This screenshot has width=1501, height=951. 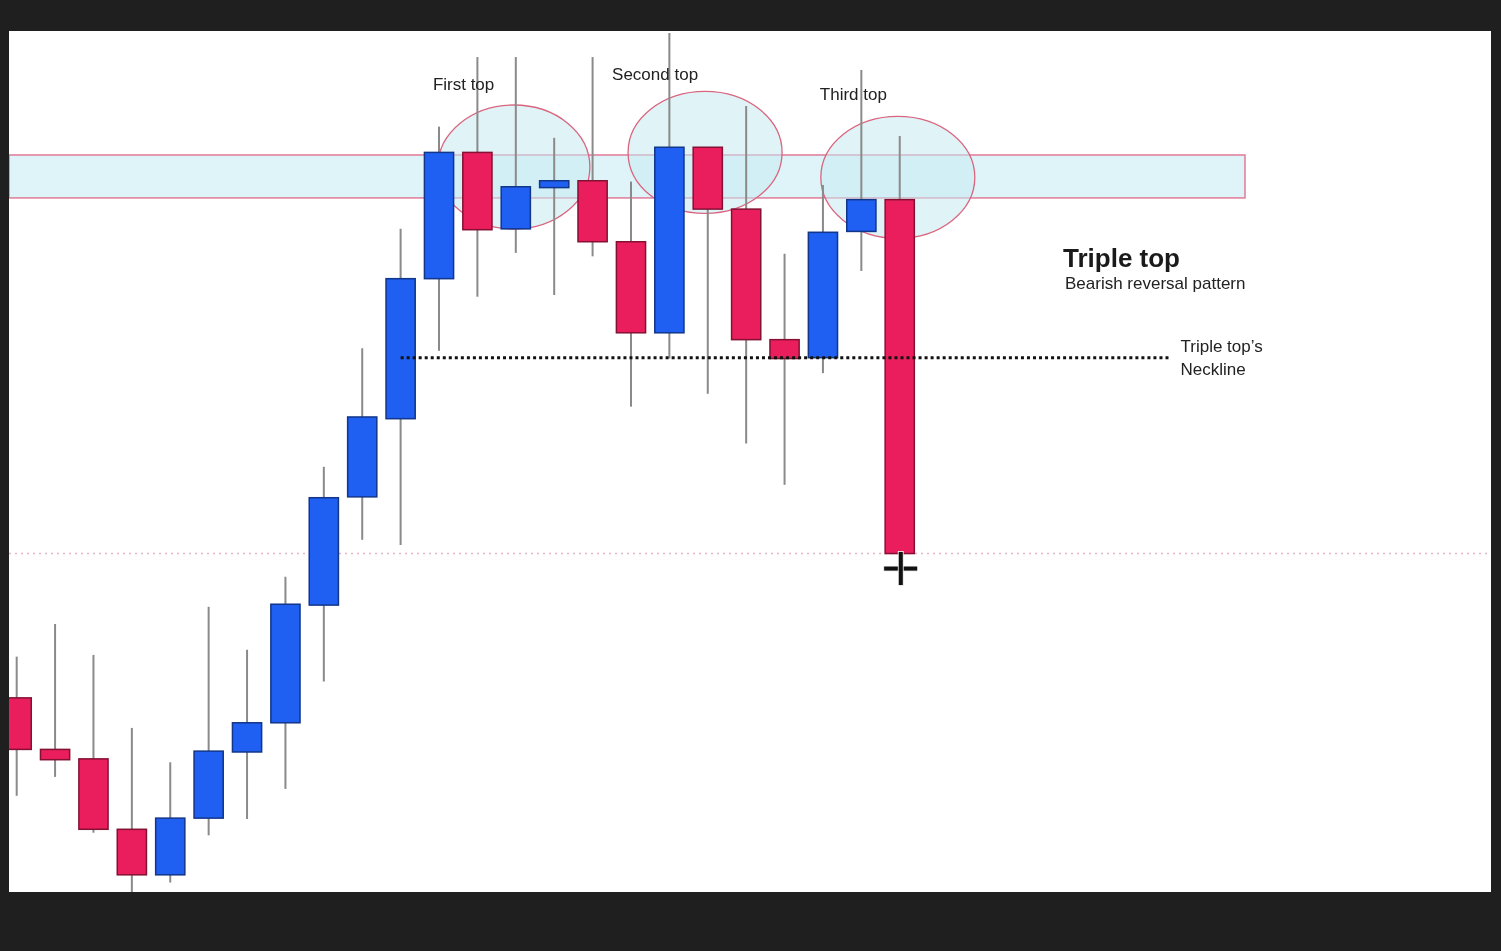 What do you see at coordinates (1221, 357) in the screenshot?
I see `series-label: Triple top’s Neckline` at bounding box center [1221, 357].